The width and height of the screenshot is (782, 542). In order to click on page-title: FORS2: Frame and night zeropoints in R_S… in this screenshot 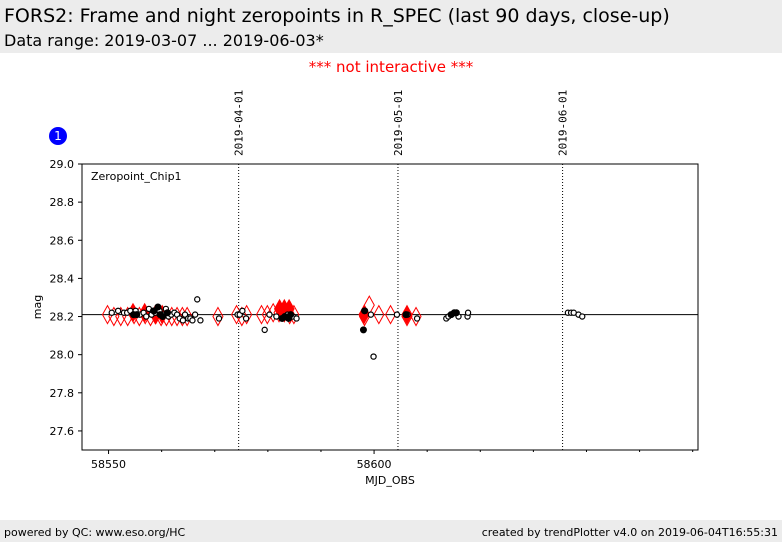, I will do `click(337, 16)`.